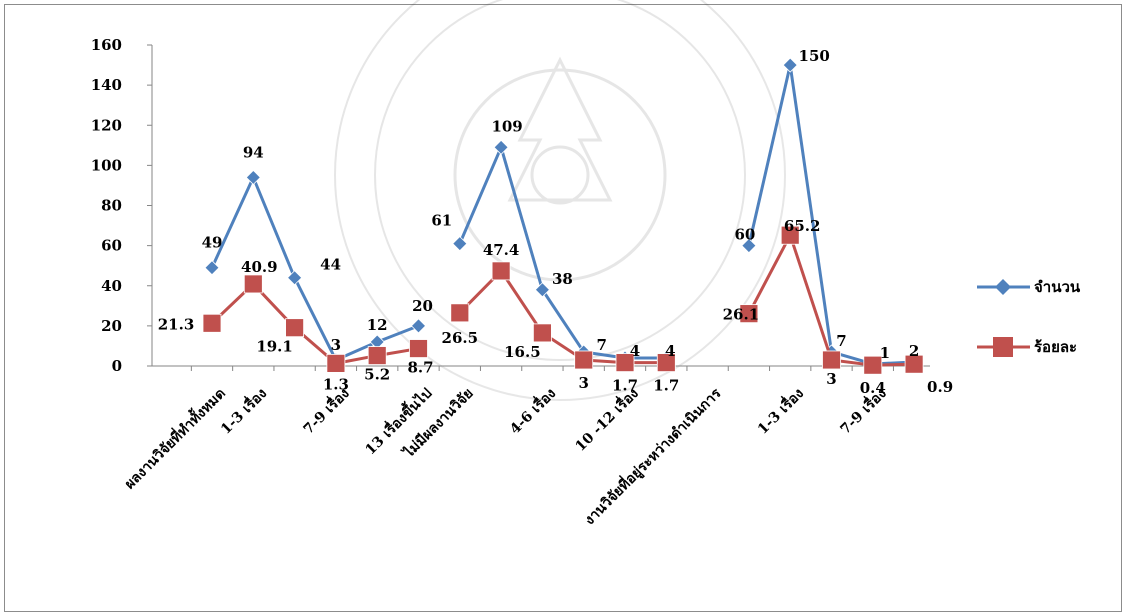 This screenshot has height=616, width=1127. Describe the element at coordinates (562, 279) in the screenshot. I see `data-label: 38` at that location.